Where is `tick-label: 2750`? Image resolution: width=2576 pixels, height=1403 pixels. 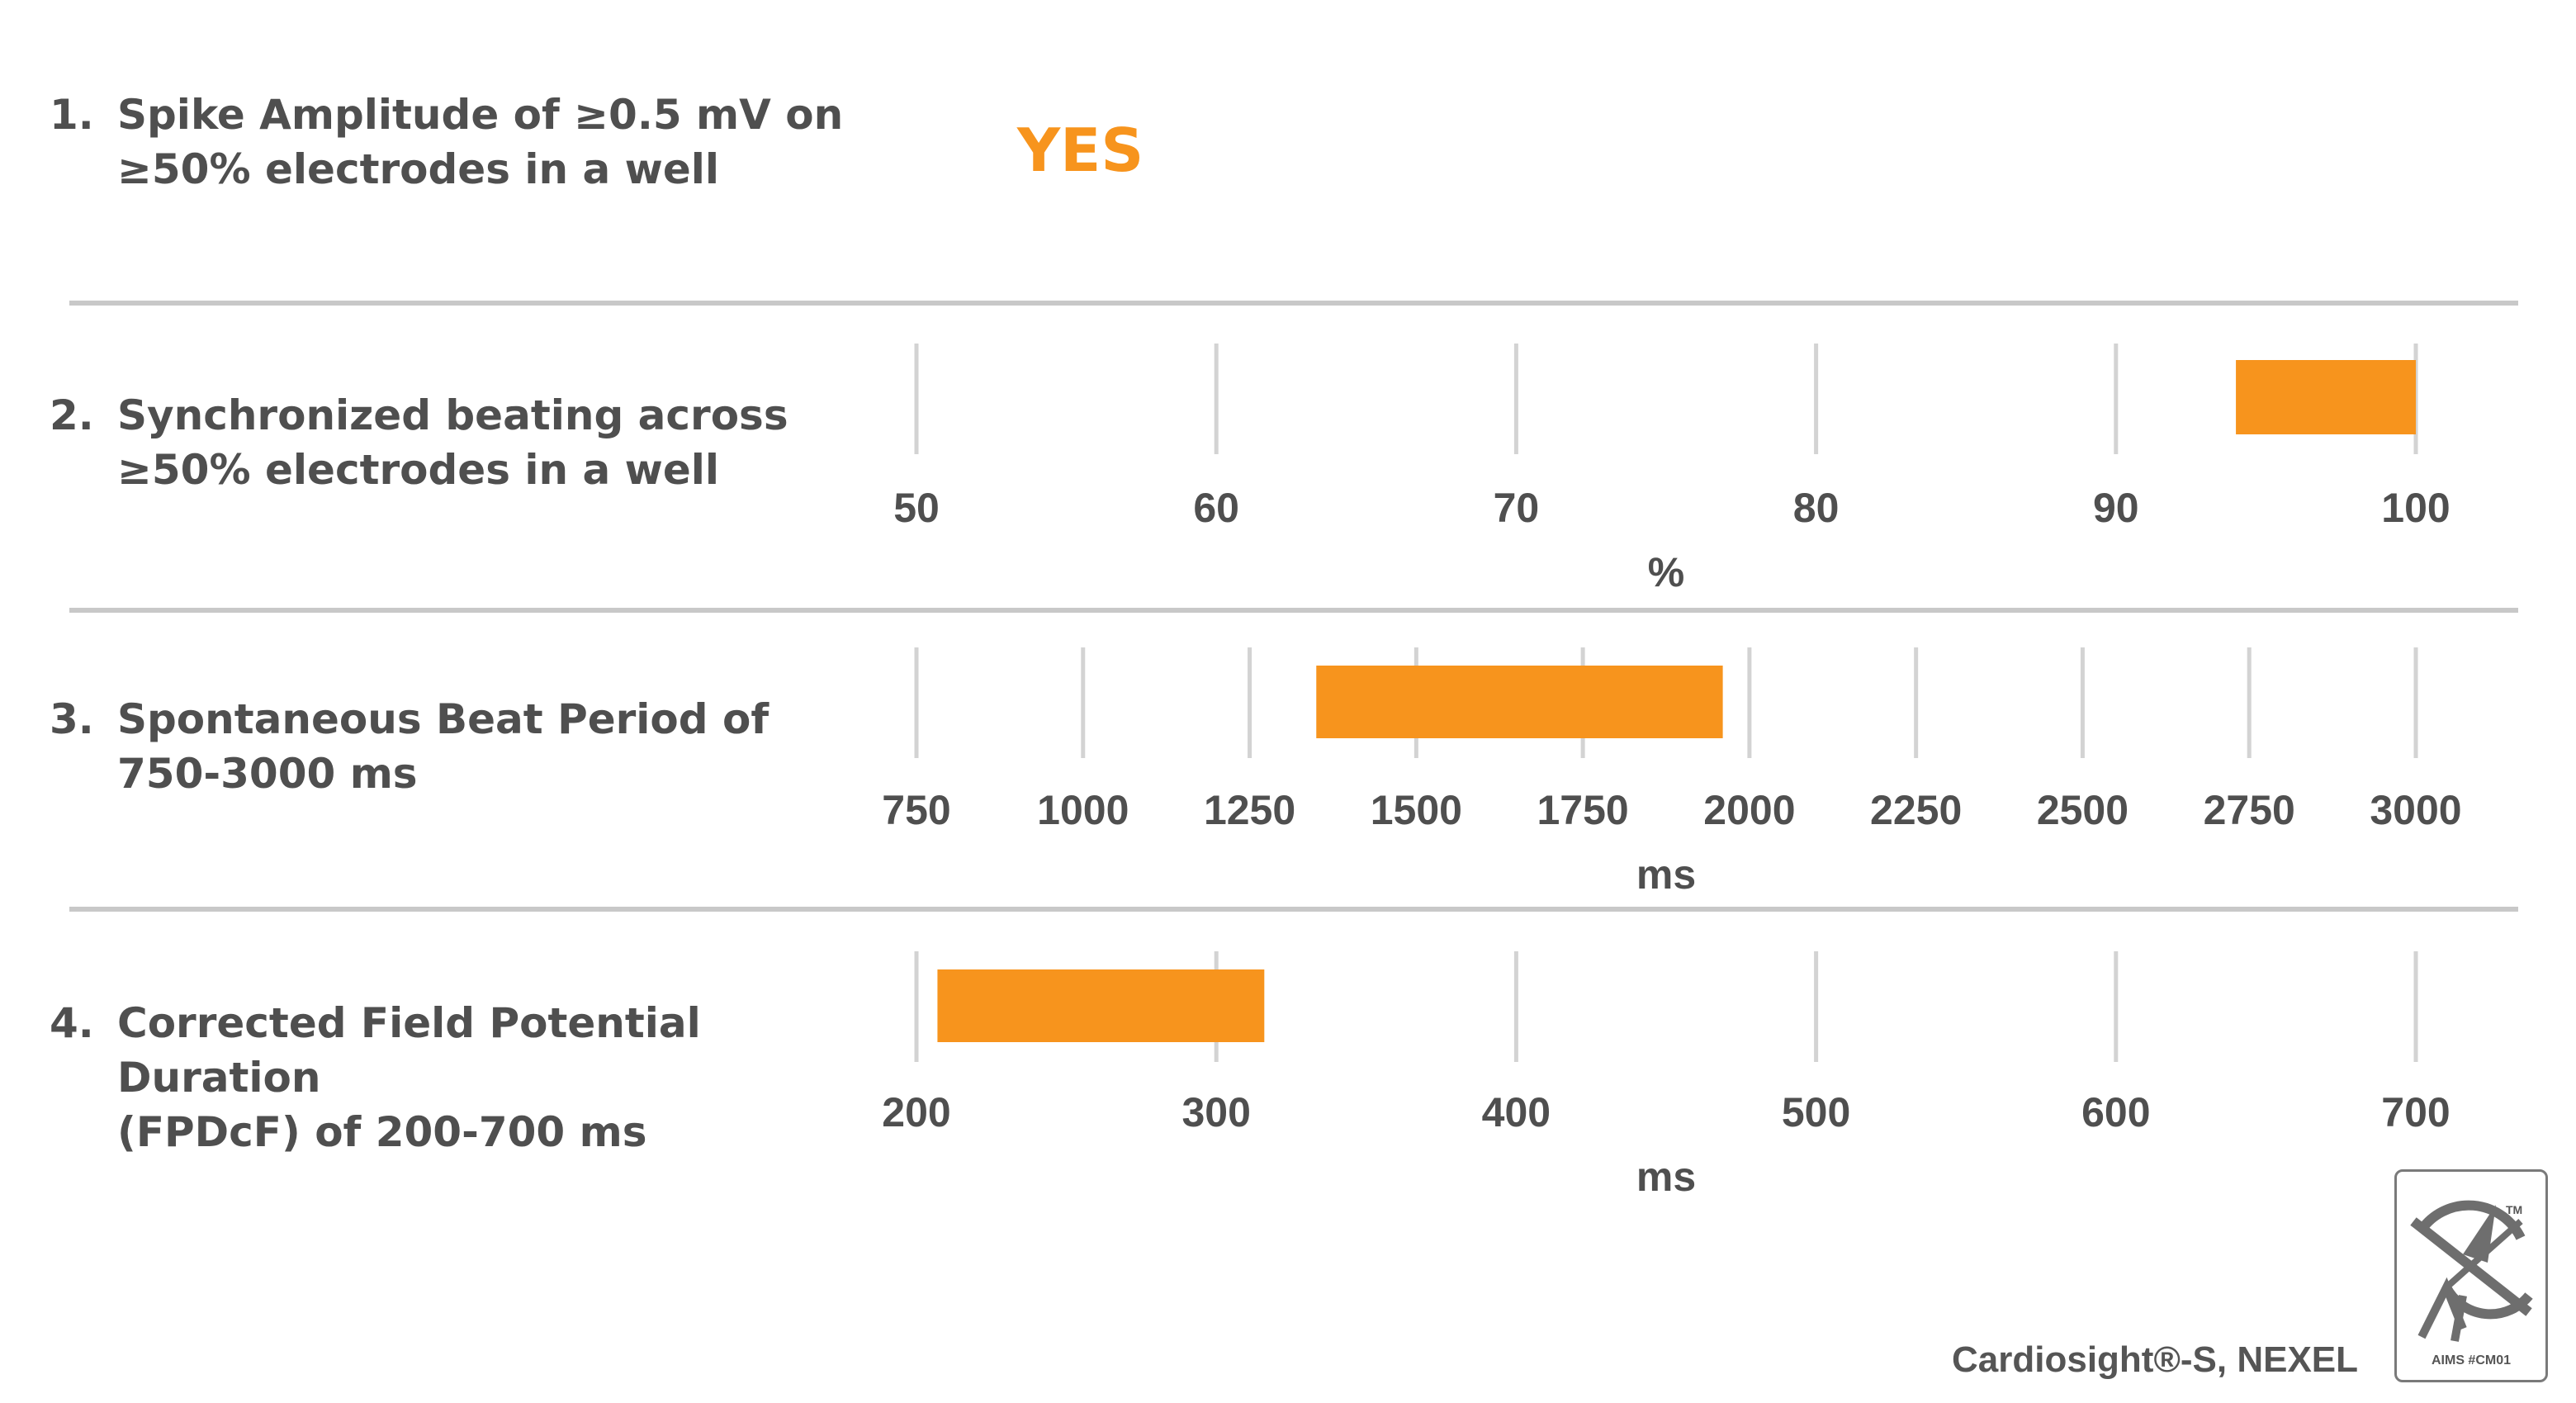 tick-label: 2750 is located at coordinates (2249, 810).